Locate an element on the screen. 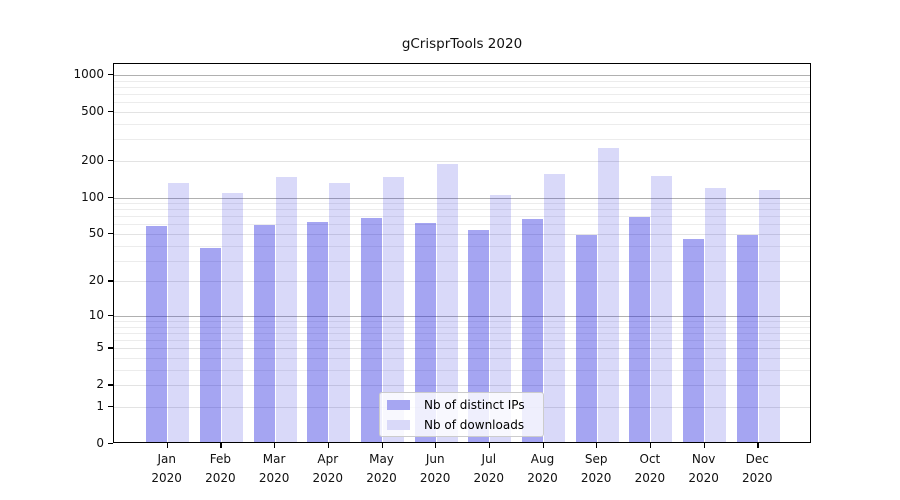  bar-distinct-ips-nov is located at coordinates (694, 340).